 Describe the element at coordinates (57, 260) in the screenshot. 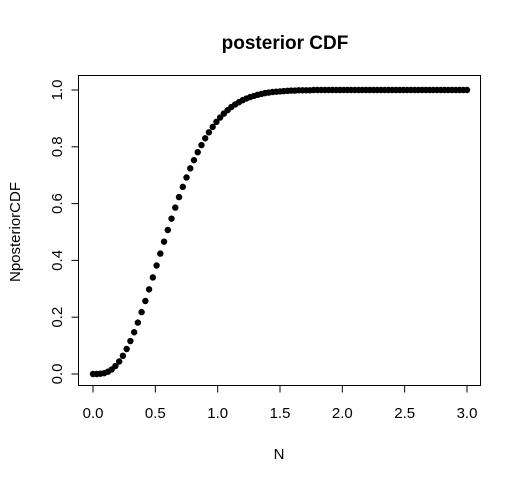

I see `y-tick-label: 0.4` at that location.